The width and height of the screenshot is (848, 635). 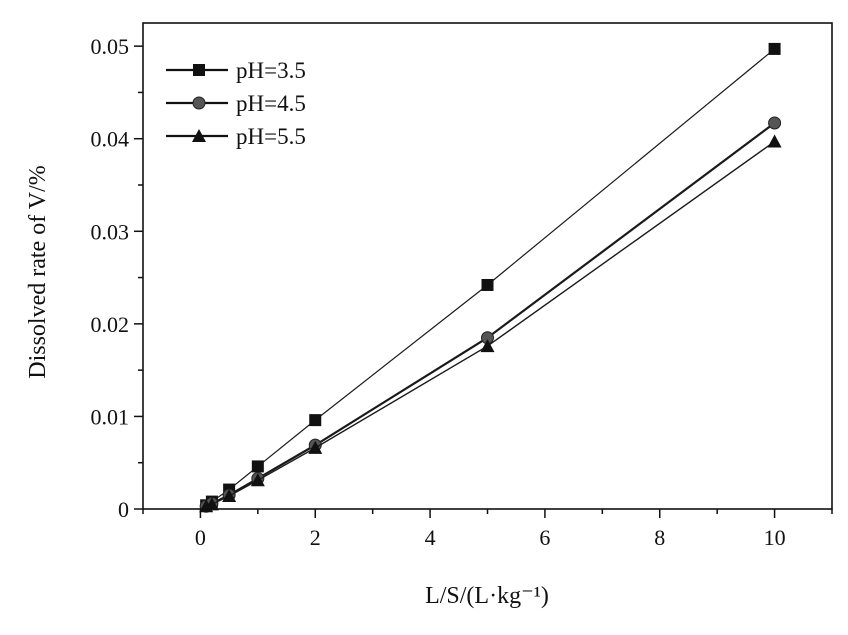 I want to click on y-tick-label: 0.03, so click(x=110, y=231).